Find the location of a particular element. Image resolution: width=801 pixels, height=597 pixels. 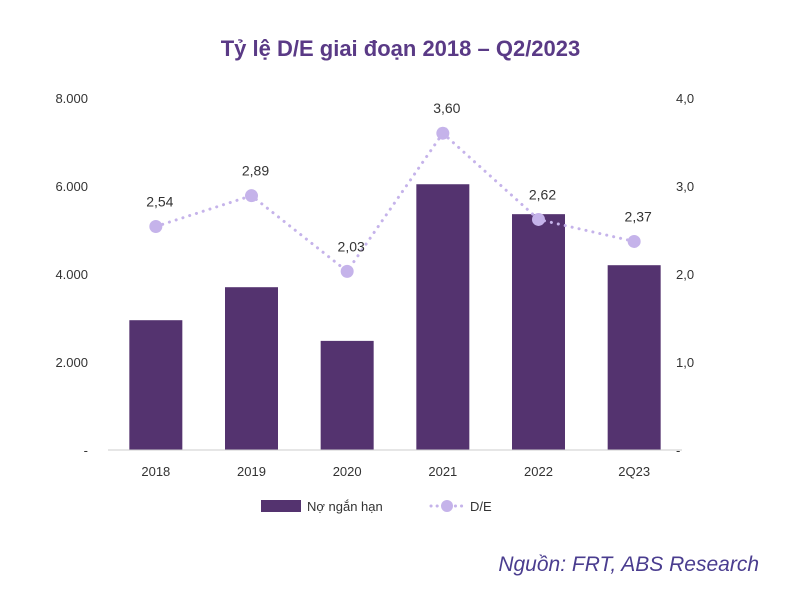

bar-2022 is located at coordinates (538, 332).